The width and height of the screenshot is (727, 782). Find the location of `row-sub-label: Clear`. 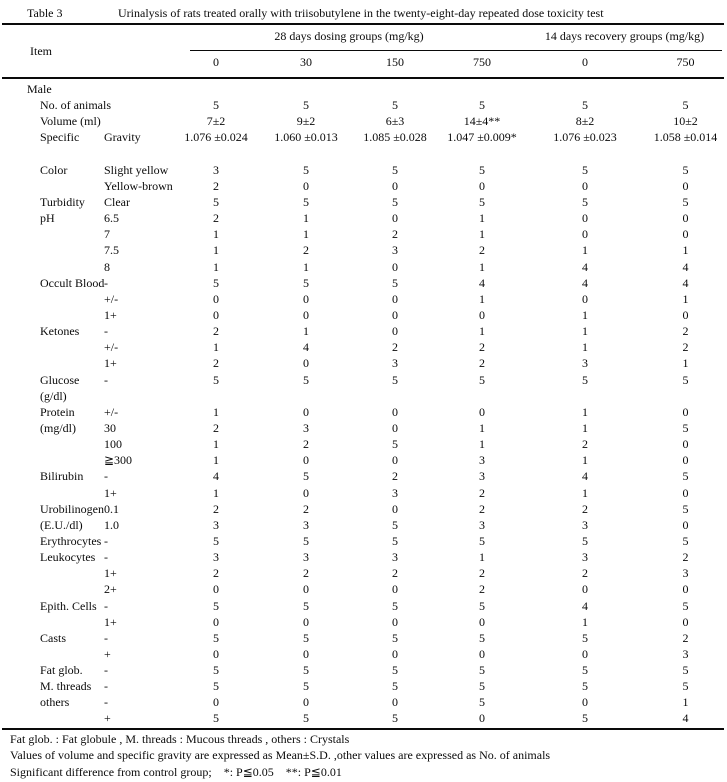

row-sub-label: Clear is located at coordinates (117, 201).